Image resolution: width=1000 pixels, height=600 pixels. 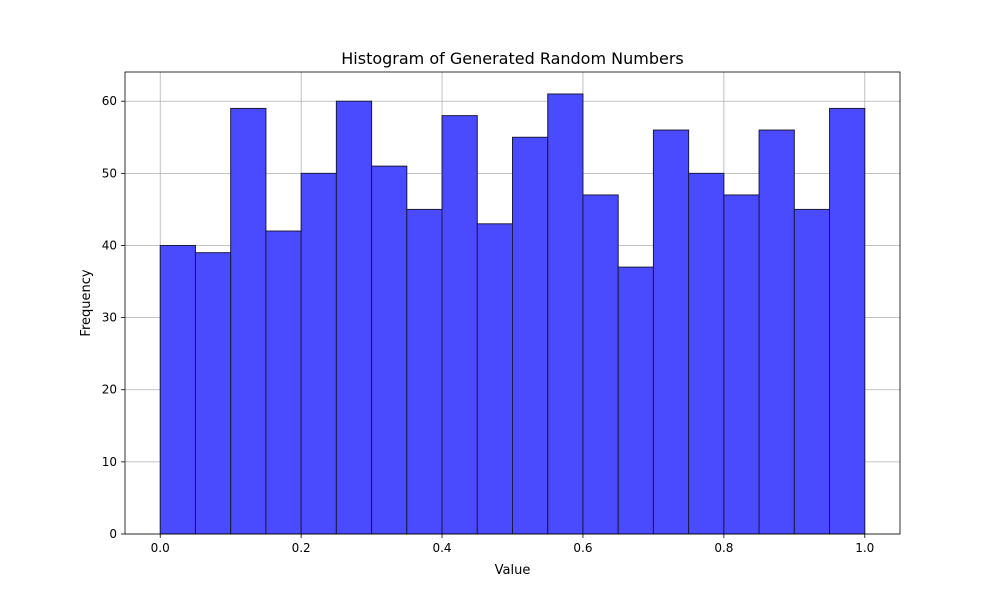 What do you see at coordinates (109, 173) in the screenshot?
I see `y-tick-label: 50` at bounding box center [109, 173].